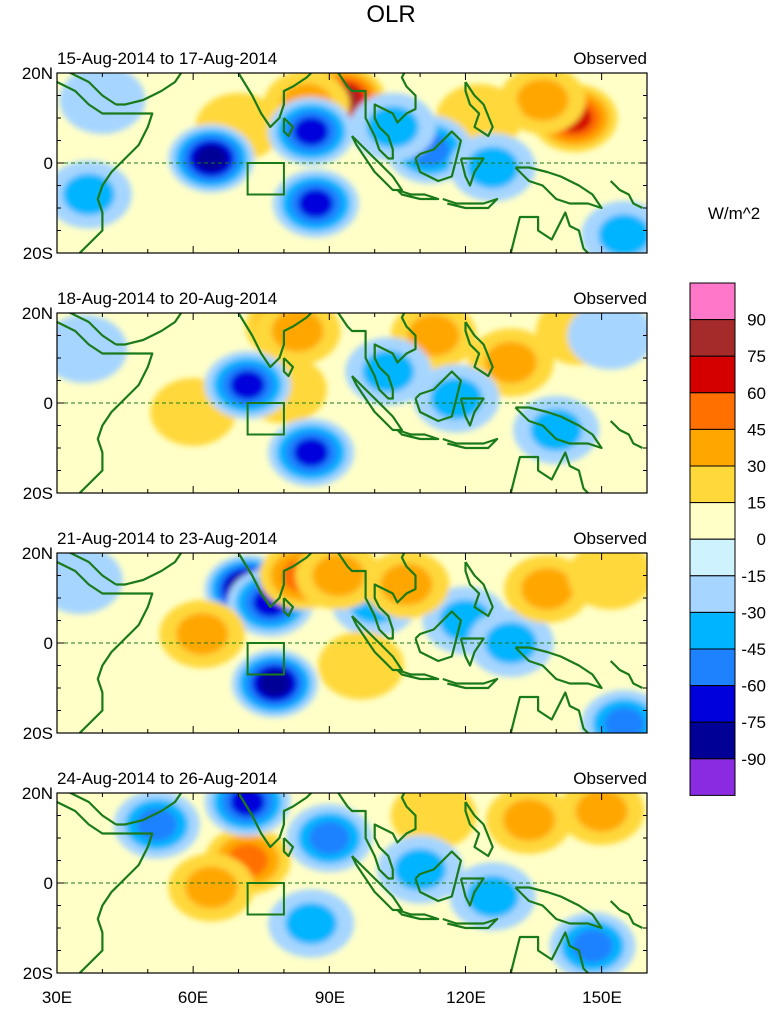  Describe the element at coordinates (167, 538) in the screenshot. I see `panel-period: 21-Aug-2014 to 23-Aug-2014` at that location.